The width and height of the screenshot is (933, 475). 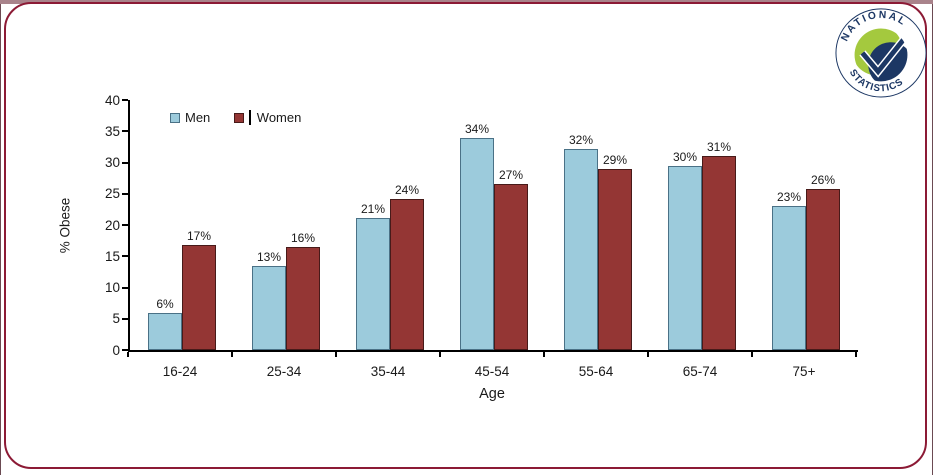 What do you see at coordinates (719, 146) in the screenshot?
I see `bar-value-label: 31%` at bounding box center [719, 146].